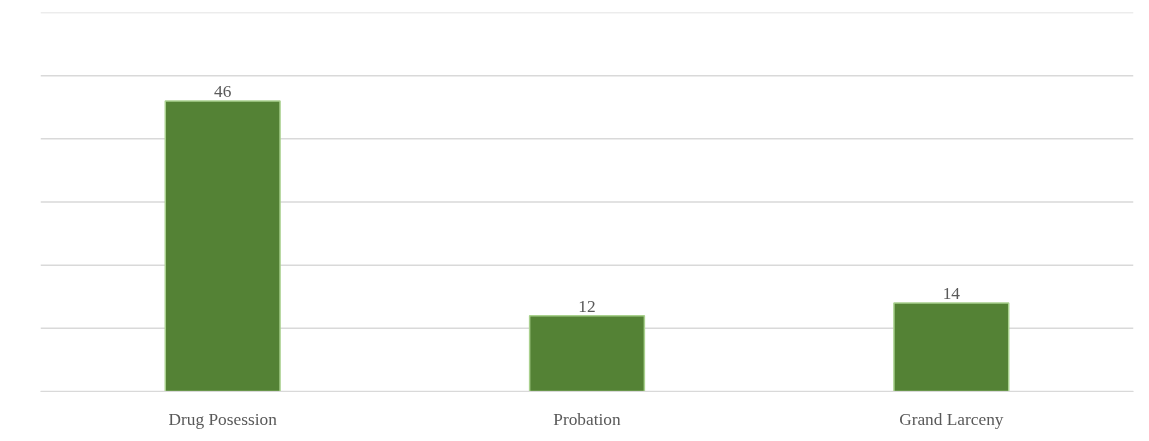 The width and height of the screenshot is (1149, 441). Describe the element at coordinates (223, 91) in the screenshot. I see `data-label: 46` at that location.